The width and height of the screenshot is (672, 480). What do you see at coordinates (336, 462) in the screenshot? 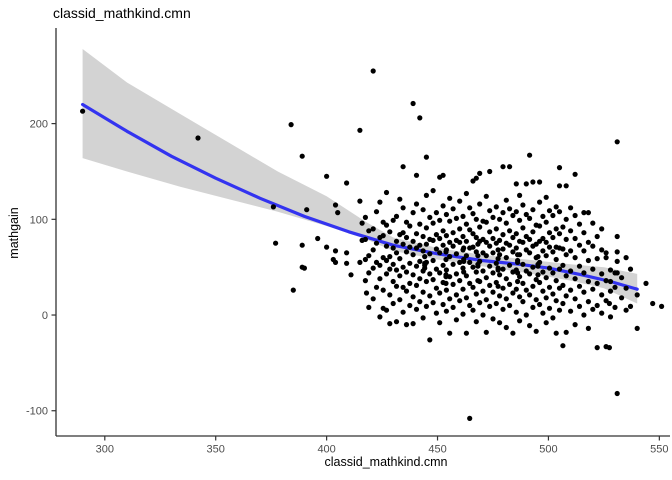
I see `x-axis-title: classid_mathkind.cmn` at bounding box center [336, 462].